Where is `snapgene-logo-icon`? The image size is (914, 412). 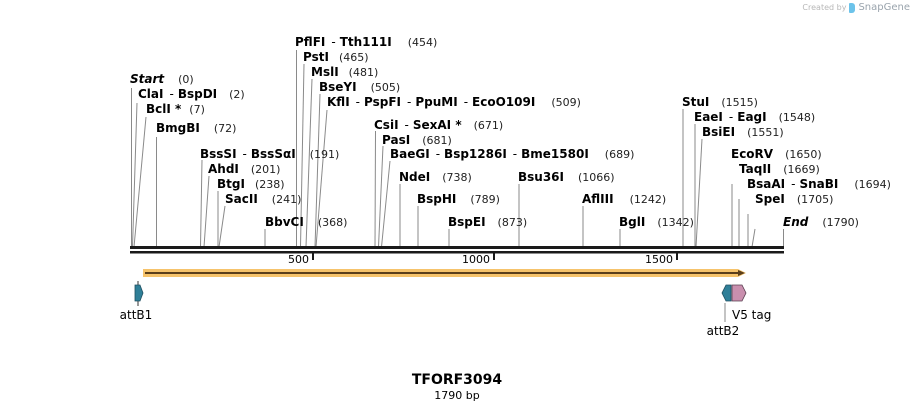 snapgene-logo-icon is located at coordinates (852, 7).